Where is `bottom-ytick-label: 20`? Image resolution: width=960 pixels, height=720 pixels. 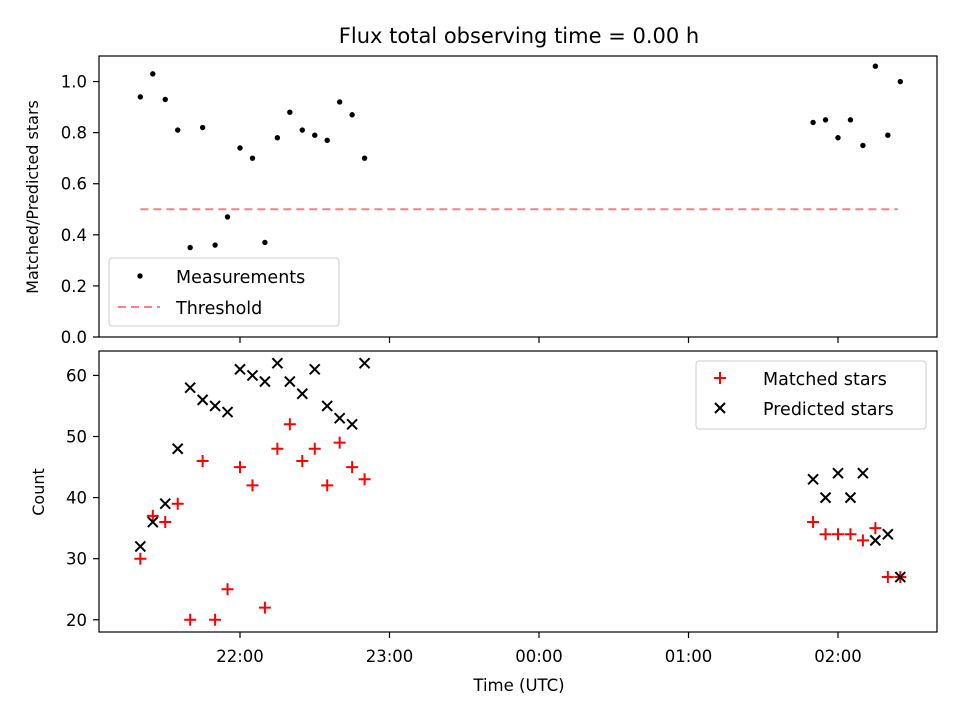
bottom-ytick-label: 20 is located at coordinates (76, 620).